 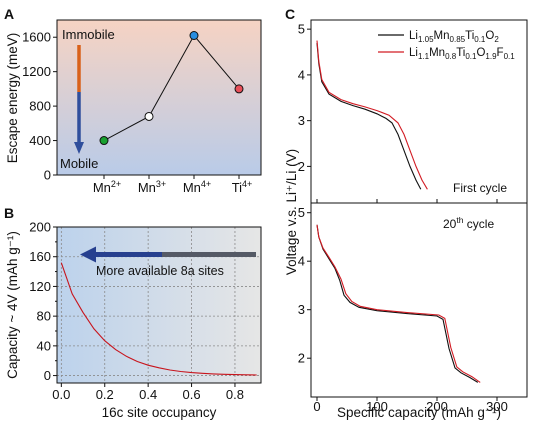 What do you see at coordinates (242, 187) in the screenshot?
I see `panel-a-x-tick-label: Ti4+` at bounding box center [242, 187].